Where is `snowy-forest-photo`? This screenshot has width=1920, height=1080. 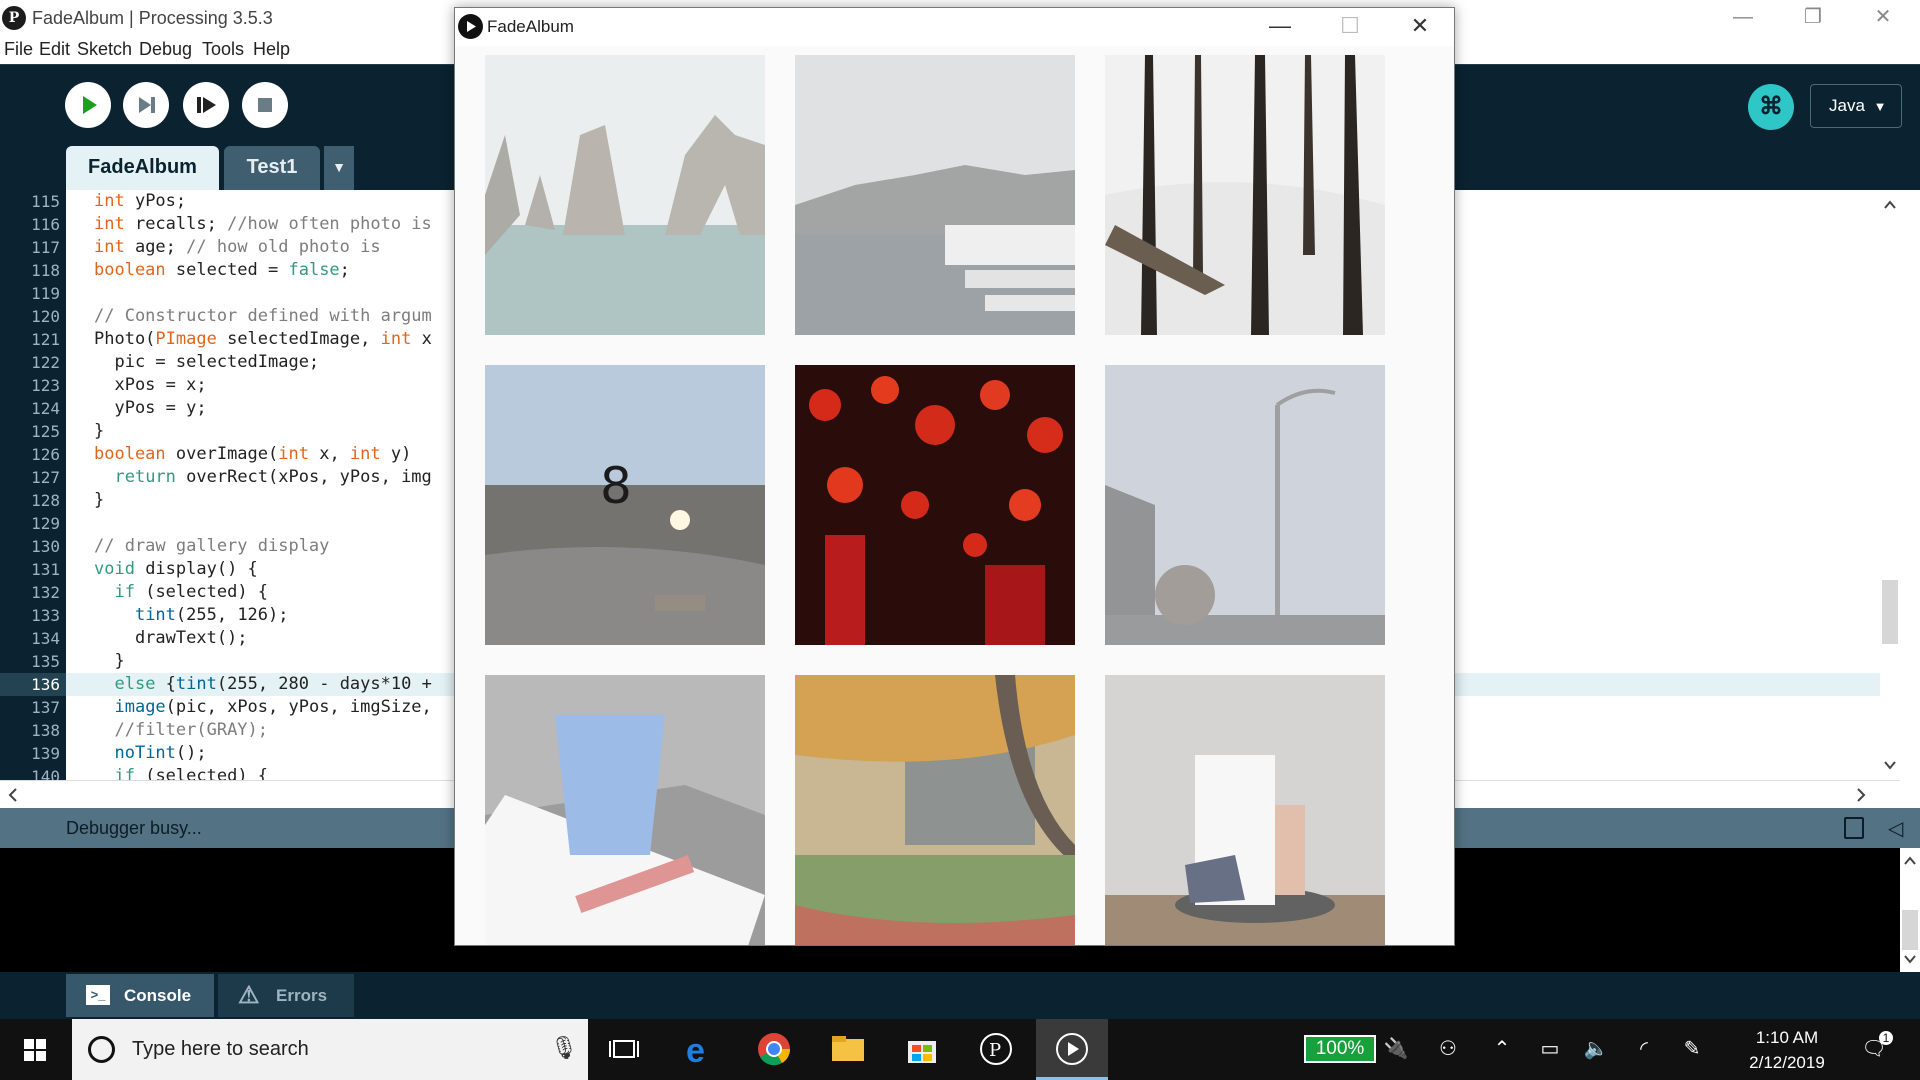 snowy-forest-photo is located at coordinates (1245, 195).